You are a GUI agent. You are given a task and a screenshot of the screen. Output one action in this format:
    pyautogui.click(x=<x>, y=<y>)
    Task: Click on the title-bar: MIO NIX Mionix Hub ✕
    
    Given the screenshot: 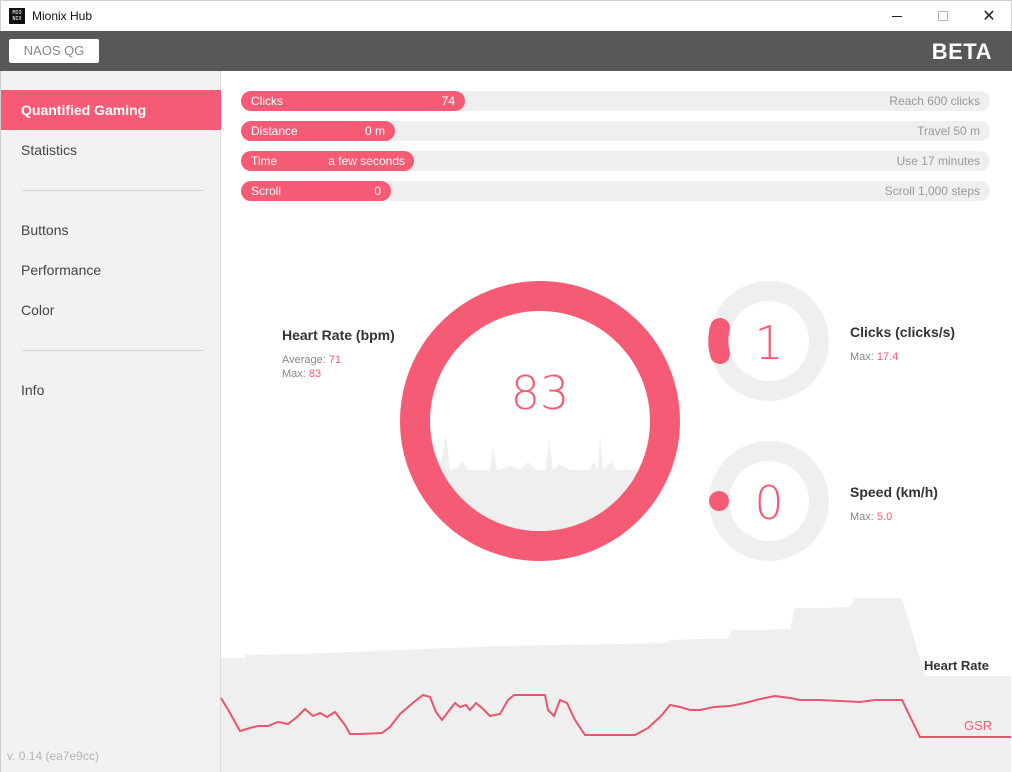 What is the action you would take?
    pyautogui.click(x=506, y=15)
    